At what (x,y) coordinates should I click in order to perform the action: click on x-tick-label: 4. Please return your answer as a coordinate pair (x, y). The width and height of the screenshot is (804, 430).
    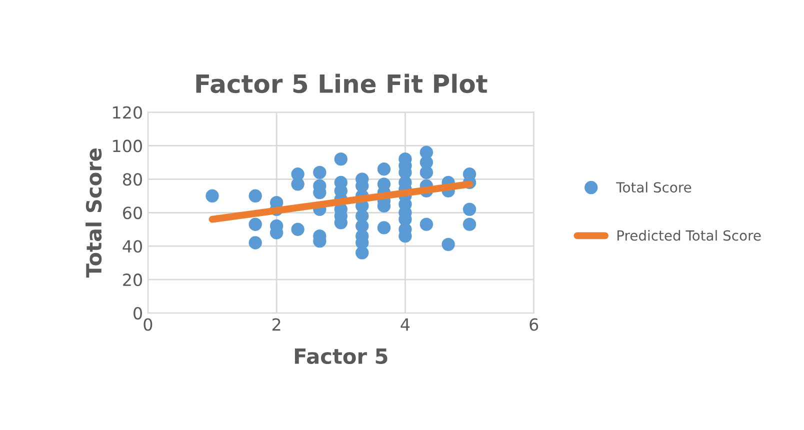
    Looking at the image, I should click on (405, 324).